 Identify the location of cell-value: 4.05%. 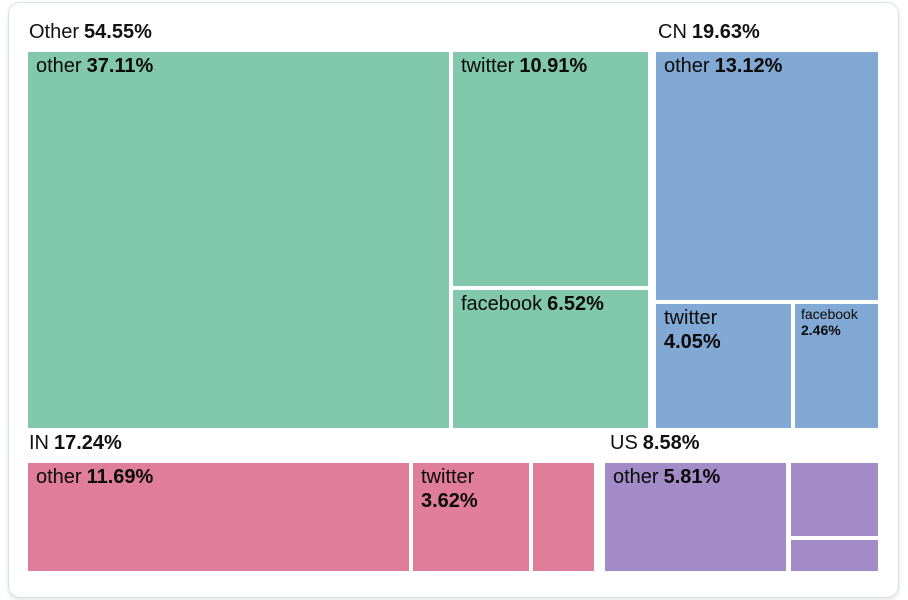
(692, 341).